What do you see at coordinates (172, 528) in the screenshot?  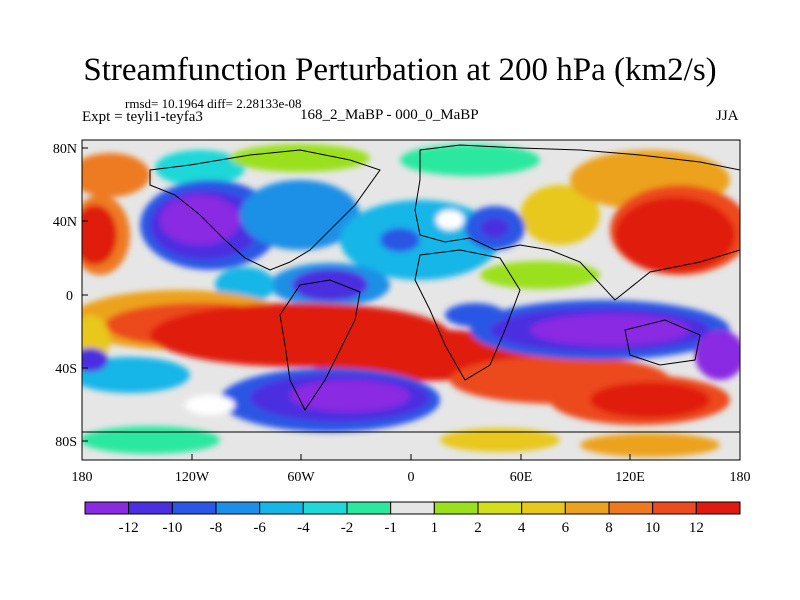 I see `colorbar-label: -10` at bounding box center [172, 528].